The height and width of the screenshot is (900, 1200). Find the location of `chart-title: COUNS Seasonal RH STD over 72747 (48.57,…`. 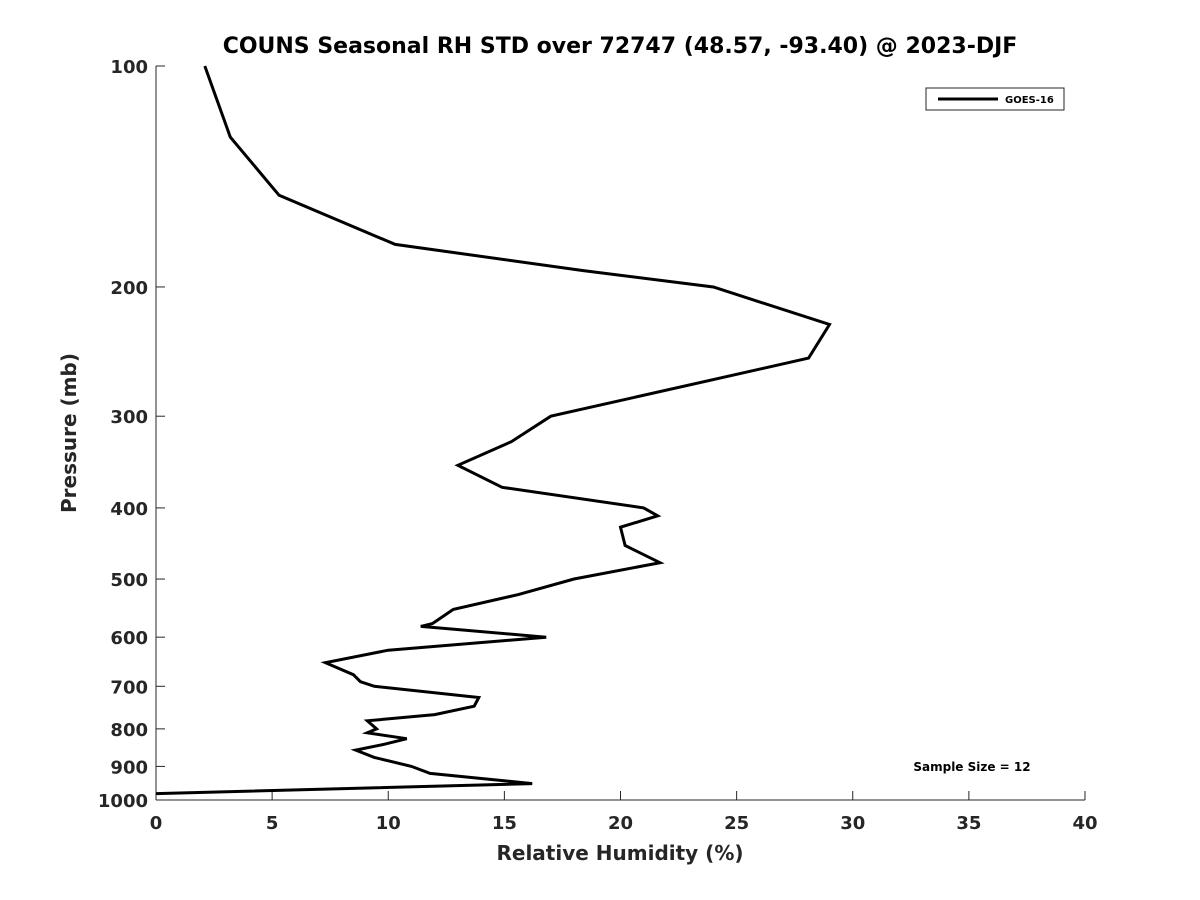

chart-title: COUNS Seasonal RH STD over 72747 (48.57,… is located at coordinates (620, 46).